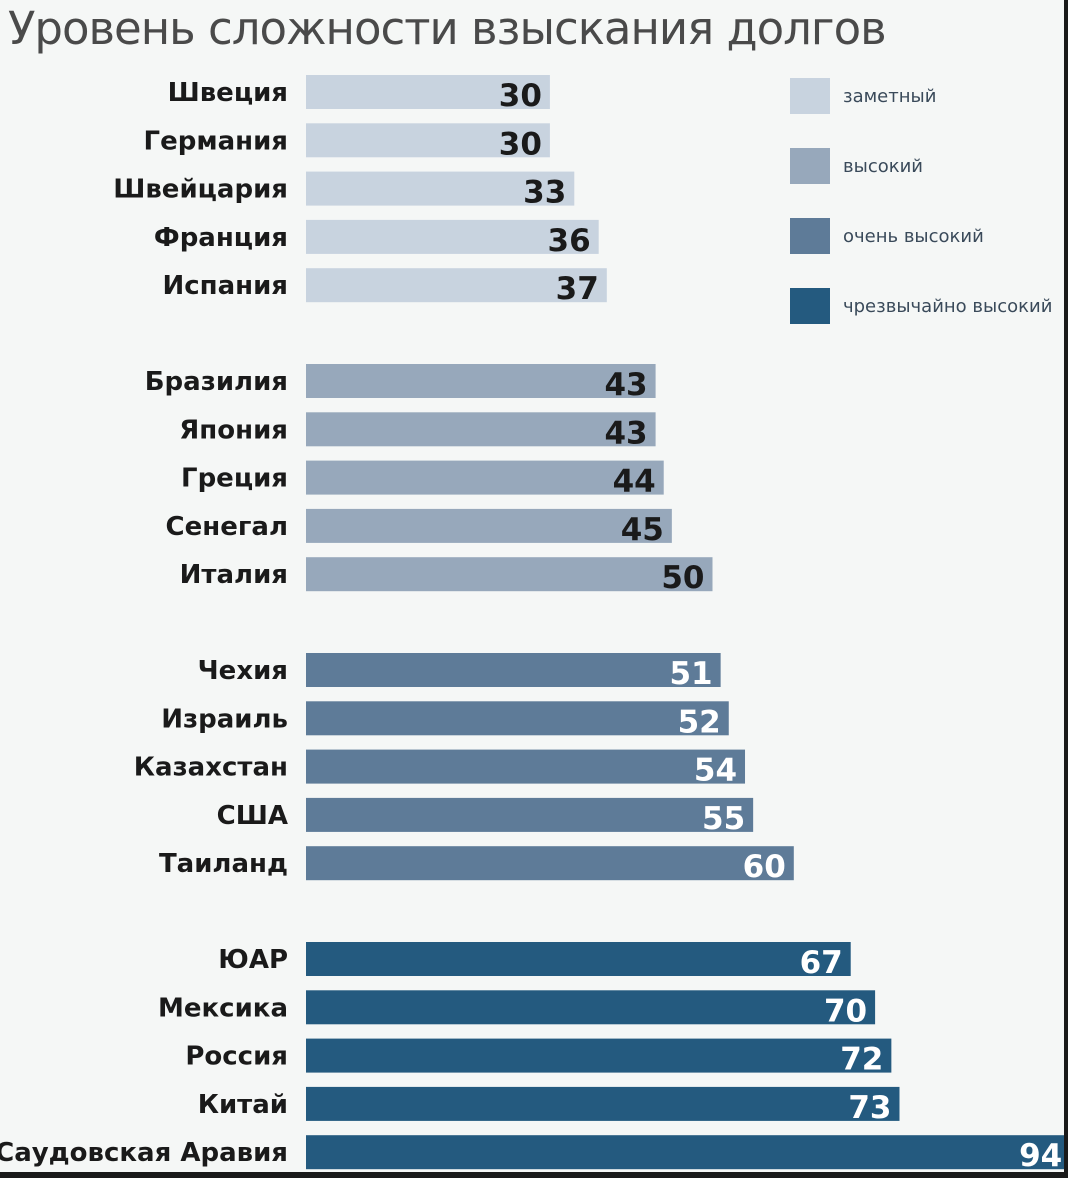 This screenshot has width=1068, height=1178. I want to click on category-label: Таиланд, so click(223, 864).